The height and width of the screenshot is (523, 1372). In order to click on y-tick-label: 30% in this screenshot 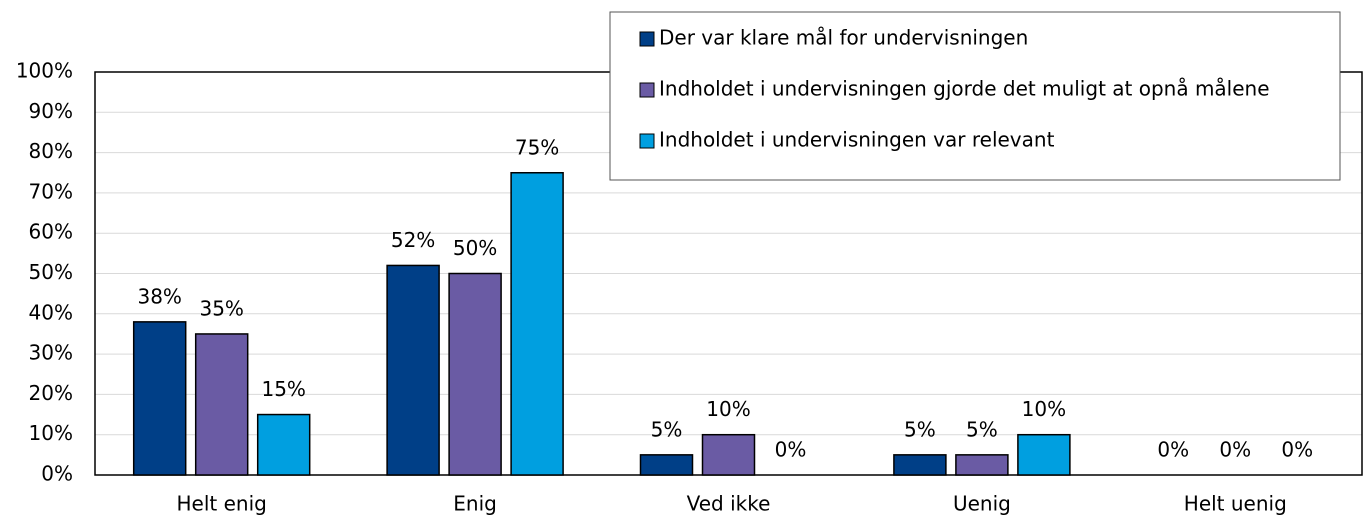, I will do `click(51, 353)`.